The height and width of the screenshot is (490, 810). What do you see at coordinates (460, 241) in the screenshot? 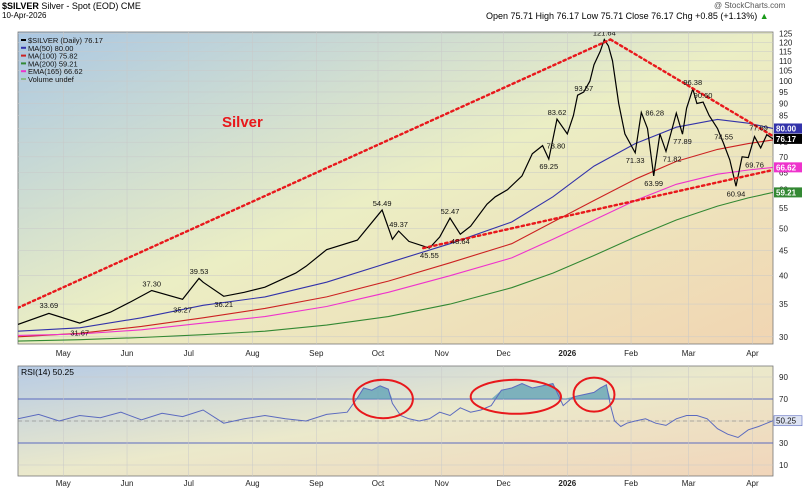
I see `price-label: 48.64` at bounding box center [460, 241].